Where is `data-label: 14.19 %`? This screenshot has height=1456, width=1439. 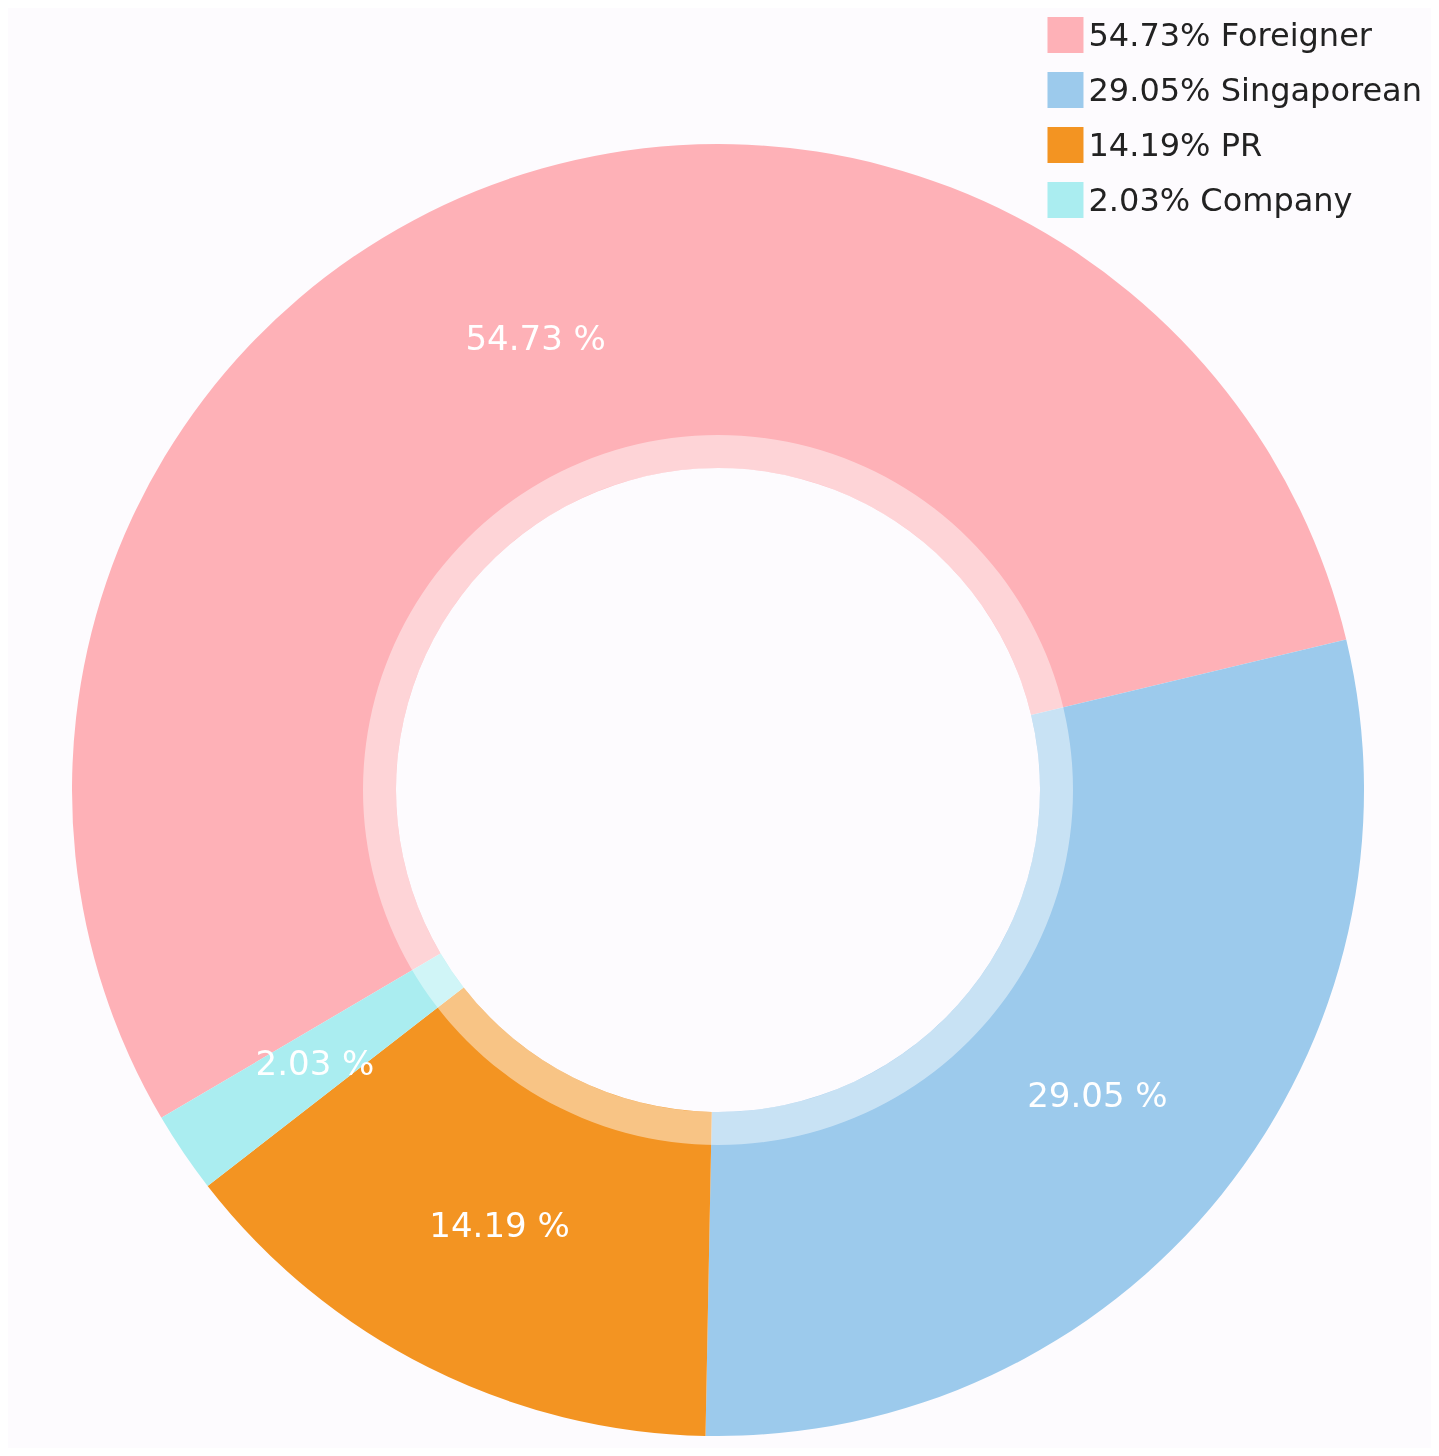
data-label: 14.19 % is located at coordinates (499, 1225).